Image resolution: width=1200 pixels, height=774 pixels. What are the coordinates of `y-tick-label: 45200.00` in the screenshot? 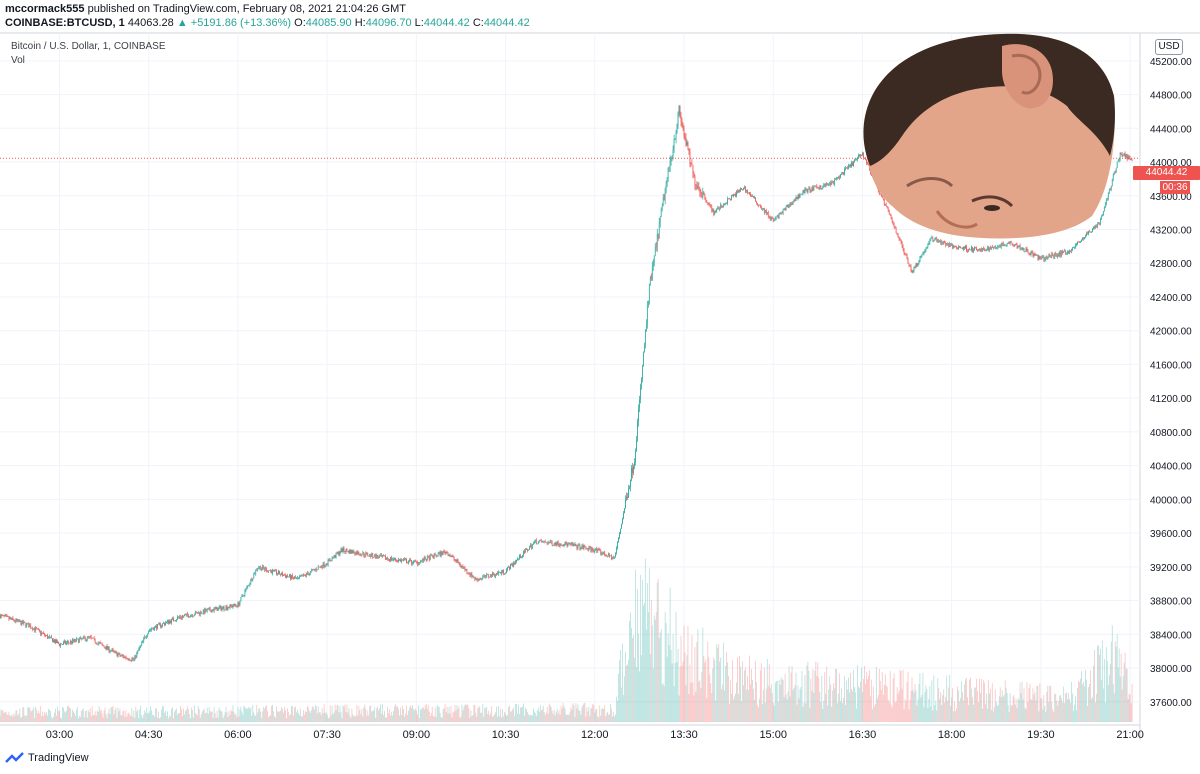 It's located at (1171, 62).